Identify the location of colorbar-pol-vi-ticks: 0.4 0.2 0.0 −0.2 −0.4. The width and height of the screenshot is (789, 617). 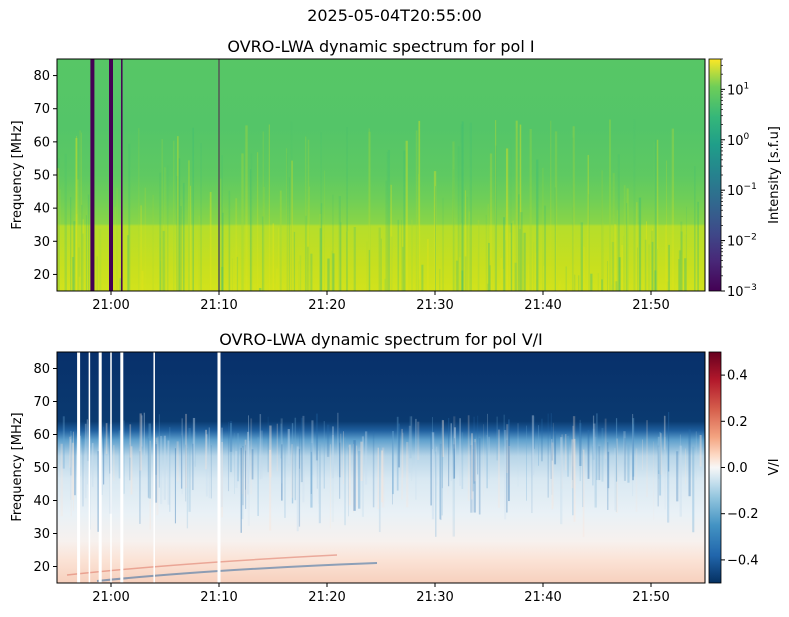
(740, 468).